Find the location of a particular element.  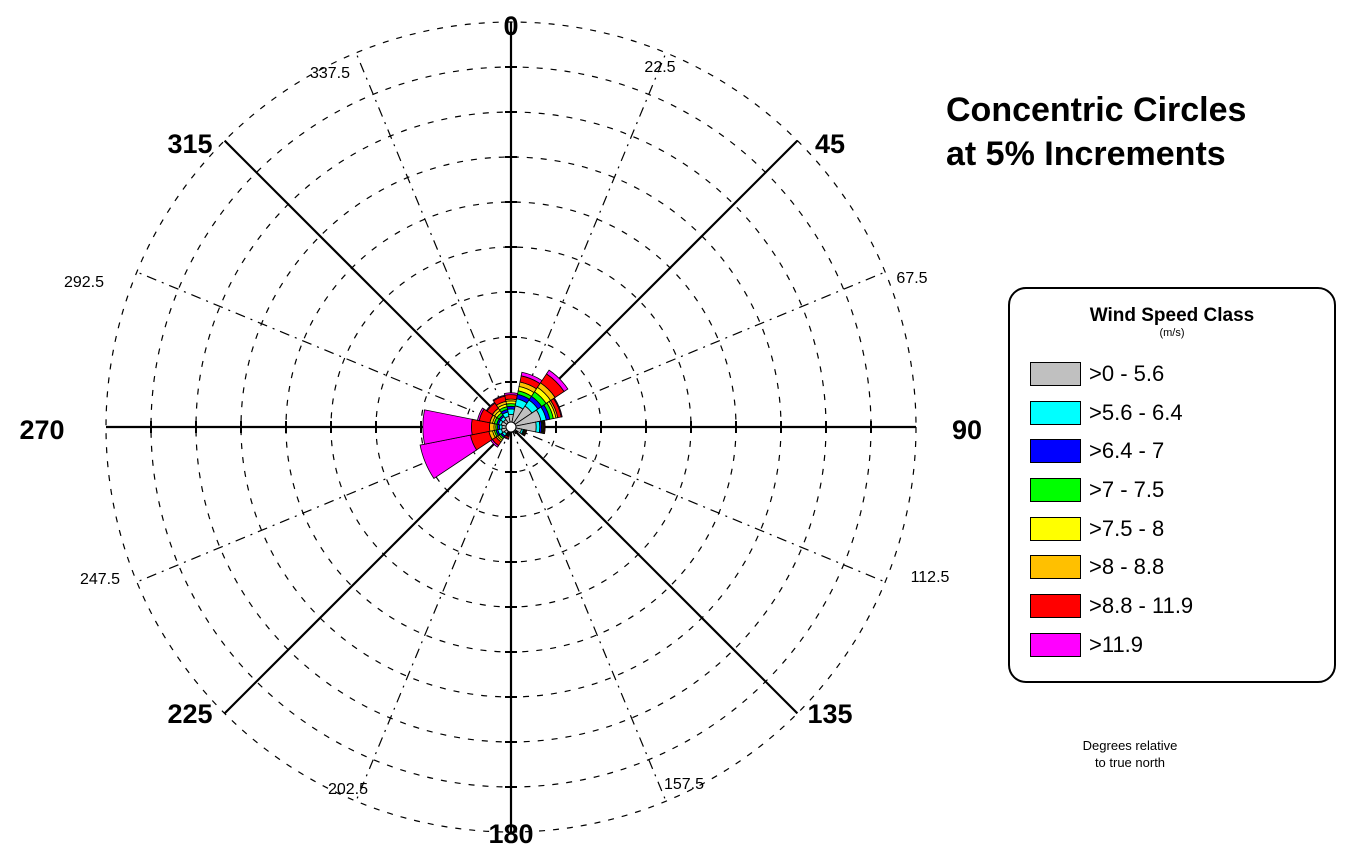

direction-label-major: 315 is located at coordinates (189, 144).